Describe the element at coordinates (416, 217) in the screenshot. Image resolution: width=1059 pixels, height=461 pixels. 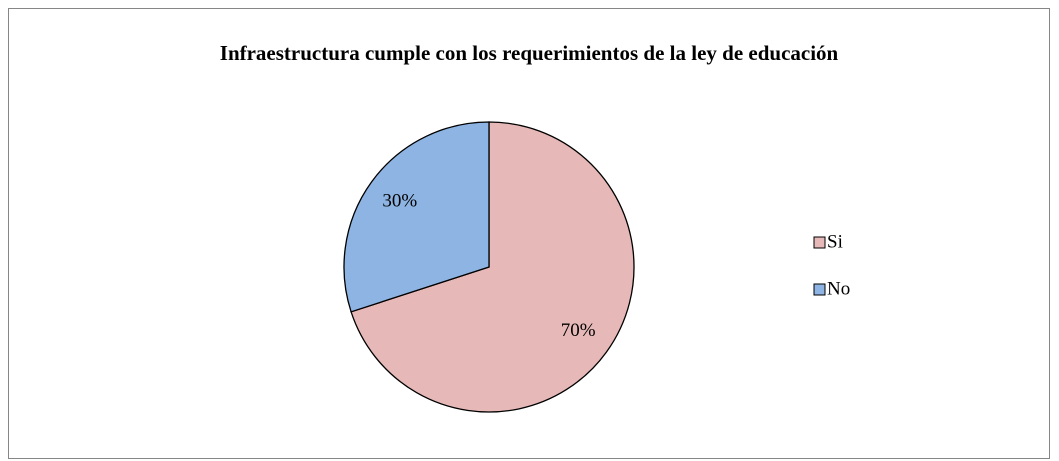
I see `pie-slice` at that location.